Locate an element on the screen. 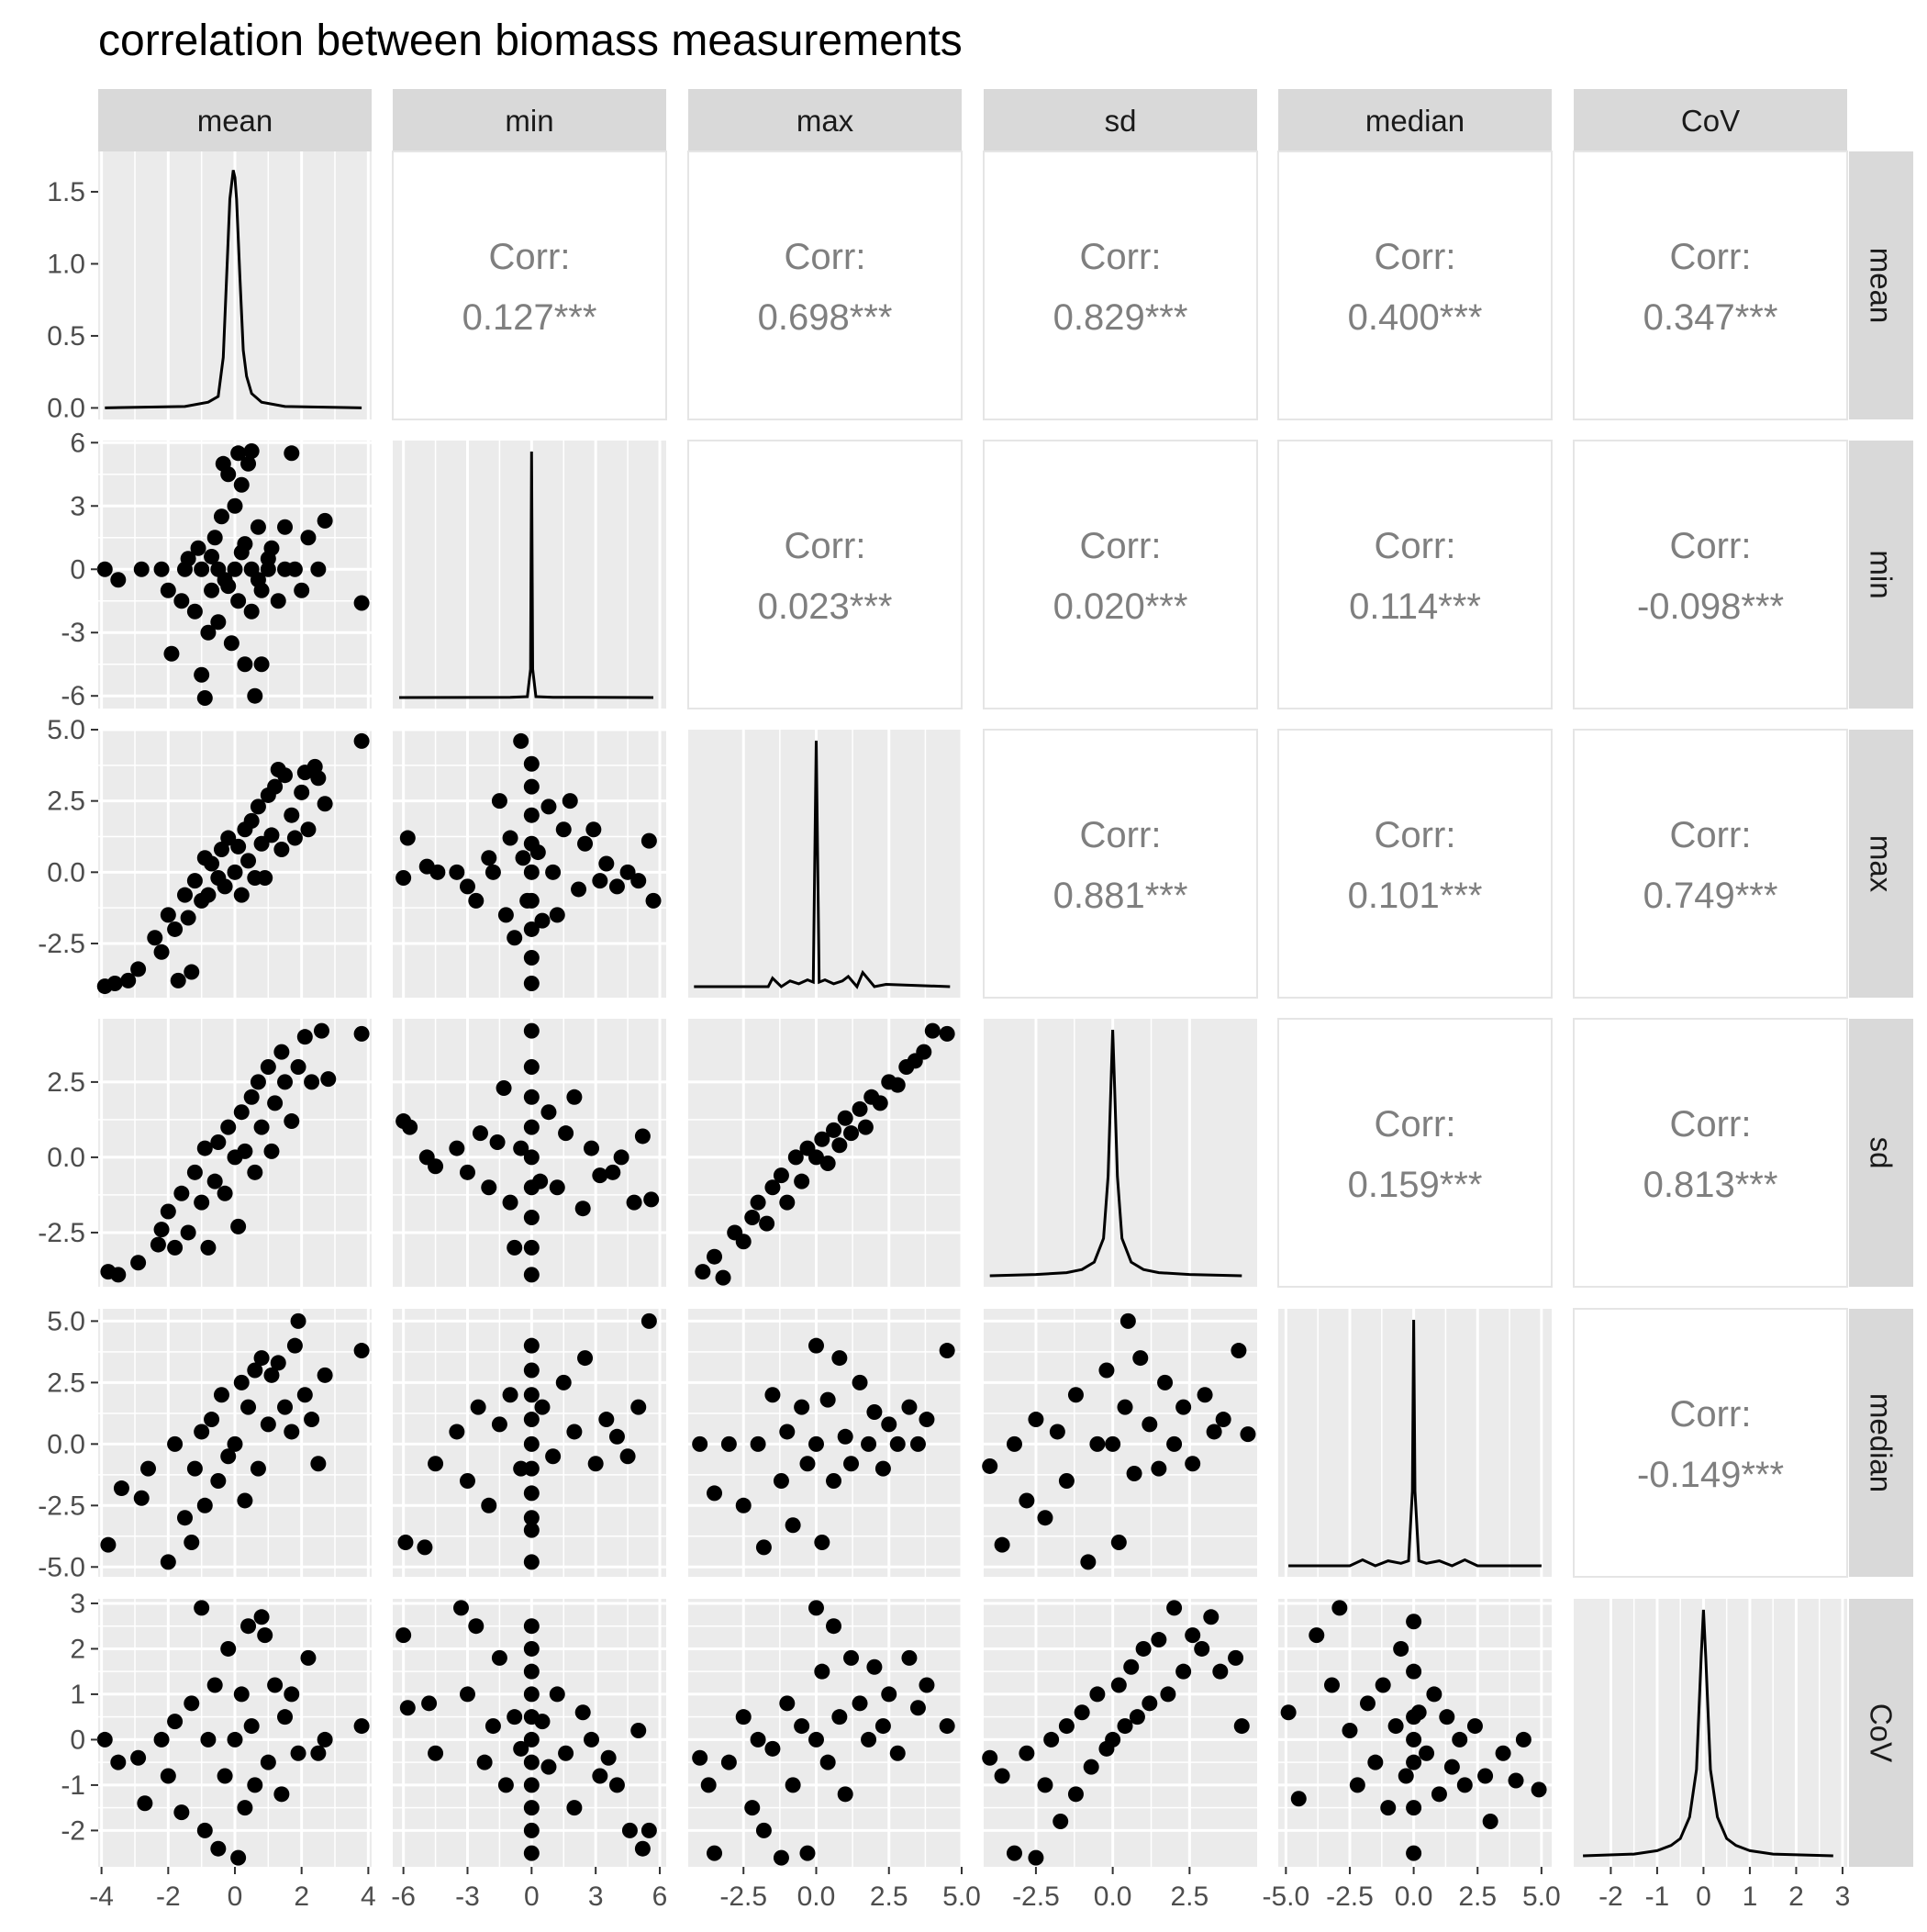 The width and height of the screenshot is (1927, 1932). x-tick-label-median: -2.5 is located at coordinates (1350, 1897).